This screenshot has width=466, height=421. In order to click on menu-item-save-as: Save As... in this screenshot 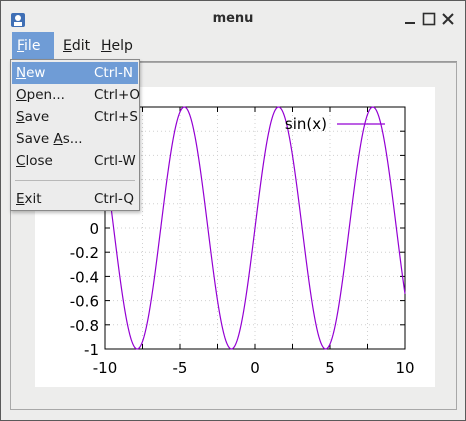, I will do `click(75, 139)`.